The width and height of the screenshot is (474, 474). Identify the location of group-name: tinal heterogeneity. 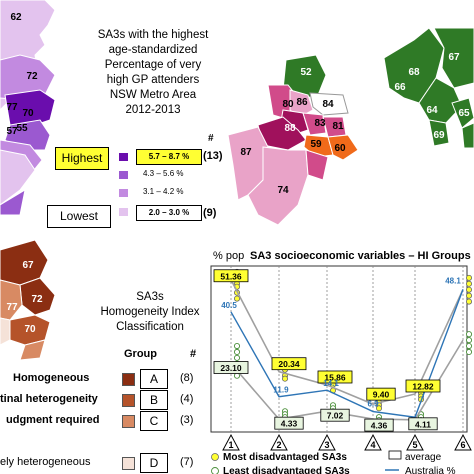
(49, 399).